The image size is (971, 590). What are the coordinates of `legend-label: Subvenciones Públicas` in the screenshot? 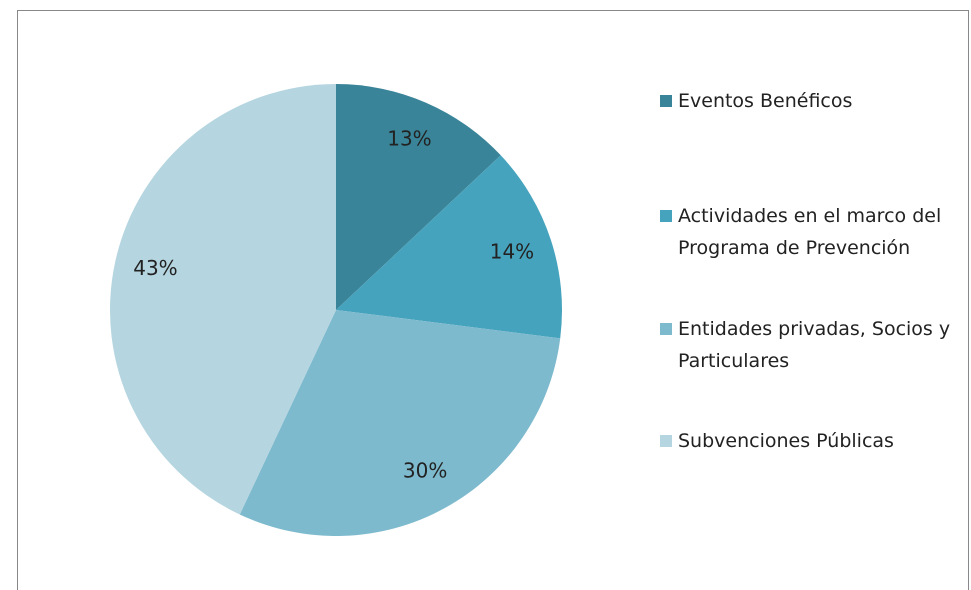 It's located at (786, 441).